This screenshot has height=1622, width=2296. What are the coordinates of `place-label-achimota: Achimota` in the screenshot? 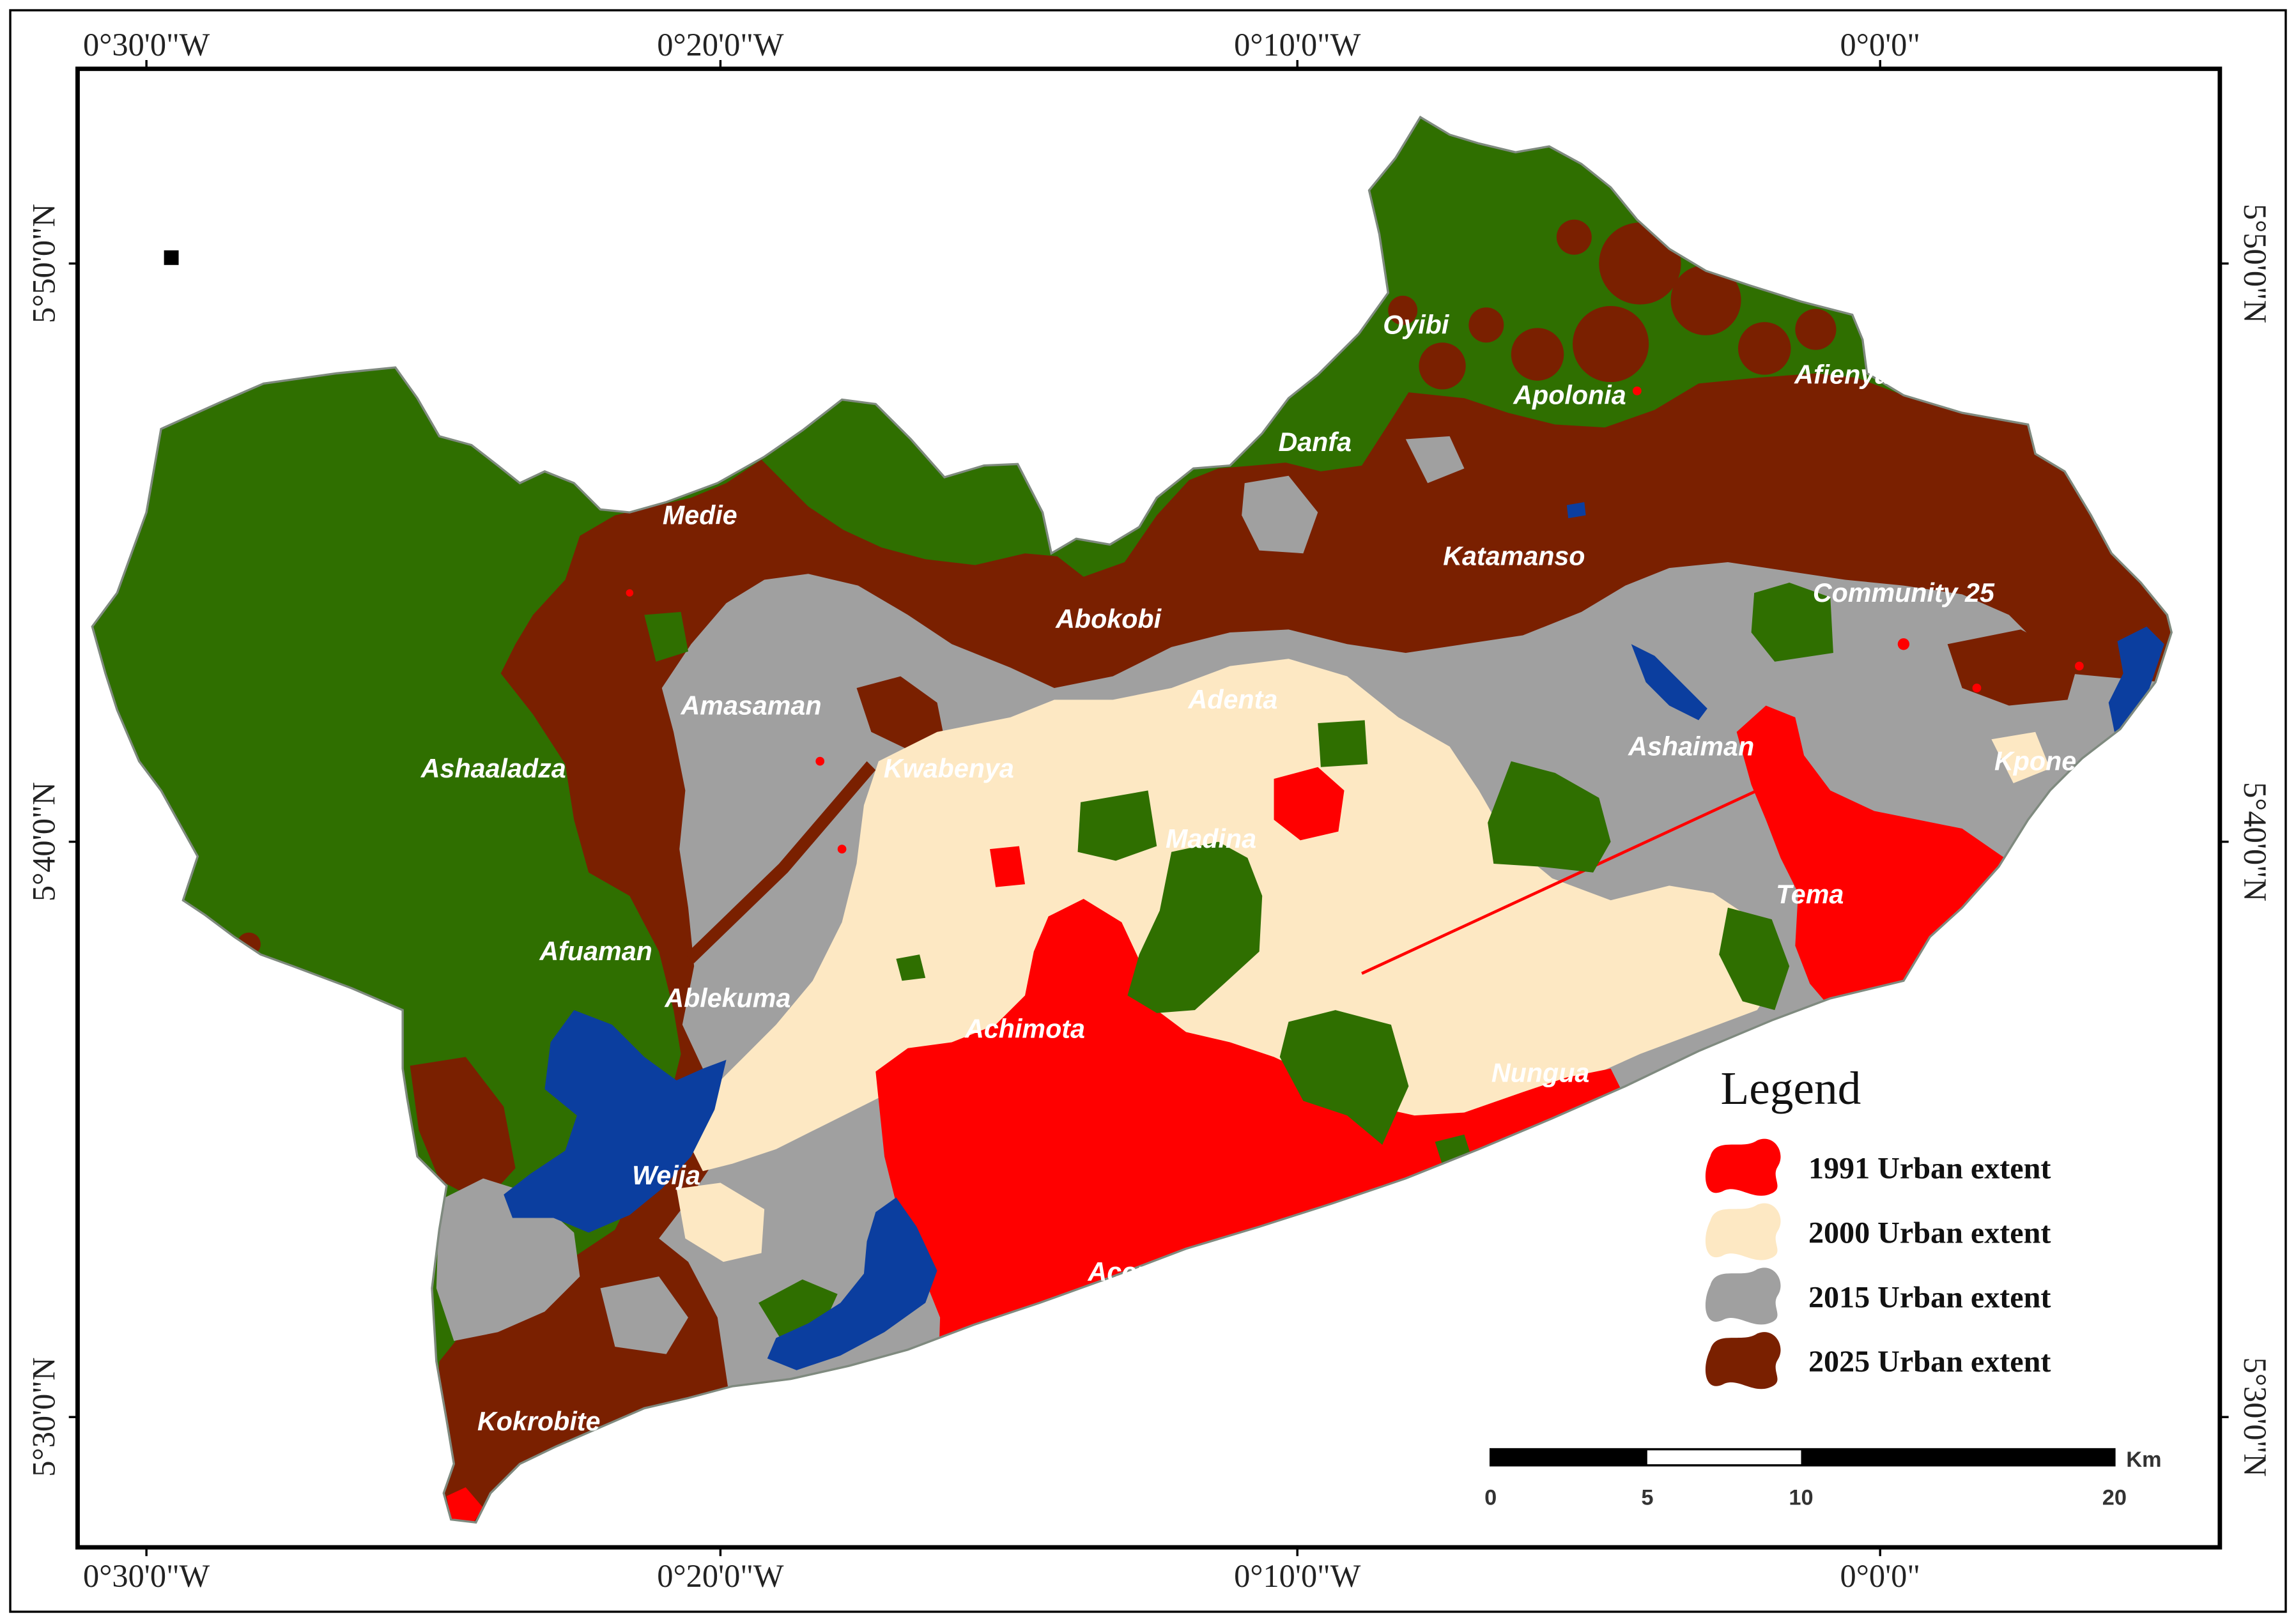 It's located at (1024, 1029).